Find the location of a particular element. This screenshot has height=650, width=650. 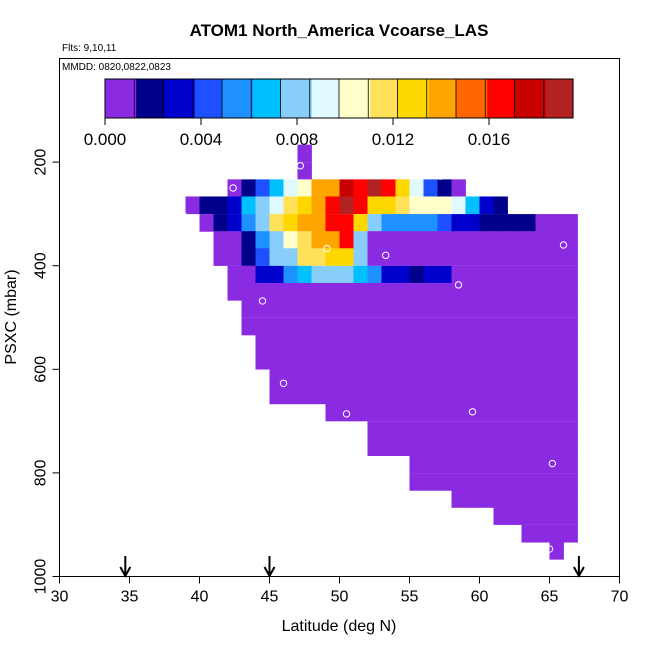

flights-note: Flts: 9,10,11 is located at coordinates (89, 48).